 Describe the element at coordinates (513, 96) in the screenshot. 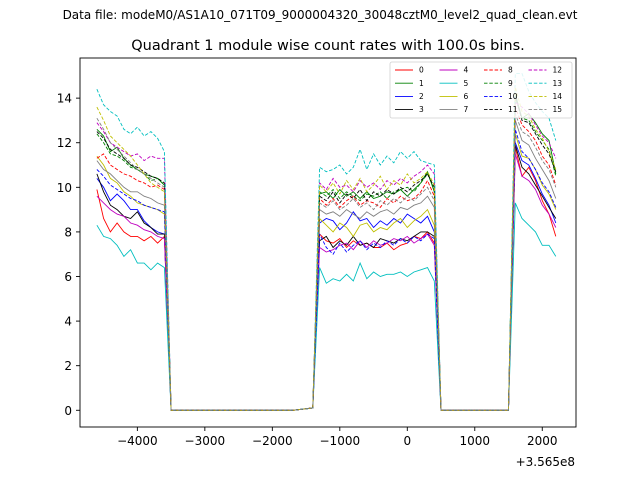

I see `legend-label: 10` at that location.